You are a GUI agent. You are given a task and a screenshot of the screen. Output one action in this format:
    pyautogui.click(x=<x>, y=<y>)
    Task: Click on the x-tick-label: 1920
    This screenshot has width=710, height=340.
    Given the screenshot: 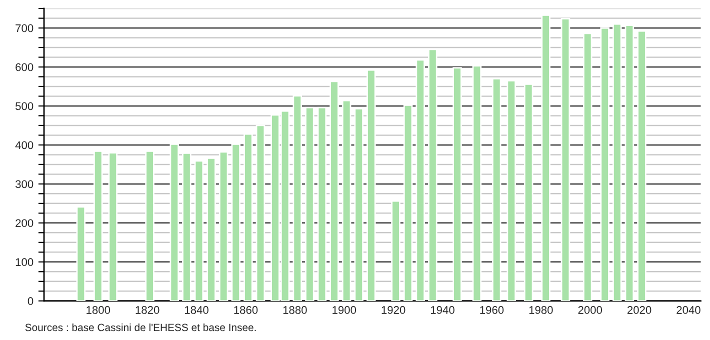 What is the action you would take?
    pyautogui.click(x=394, y=310)
    